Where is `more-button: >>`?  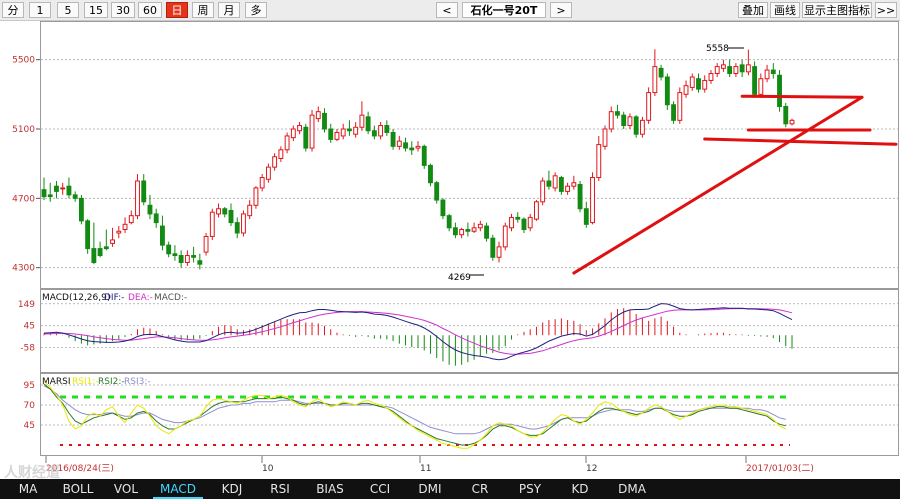
more-button: >> is located at coordinates (886, 10).